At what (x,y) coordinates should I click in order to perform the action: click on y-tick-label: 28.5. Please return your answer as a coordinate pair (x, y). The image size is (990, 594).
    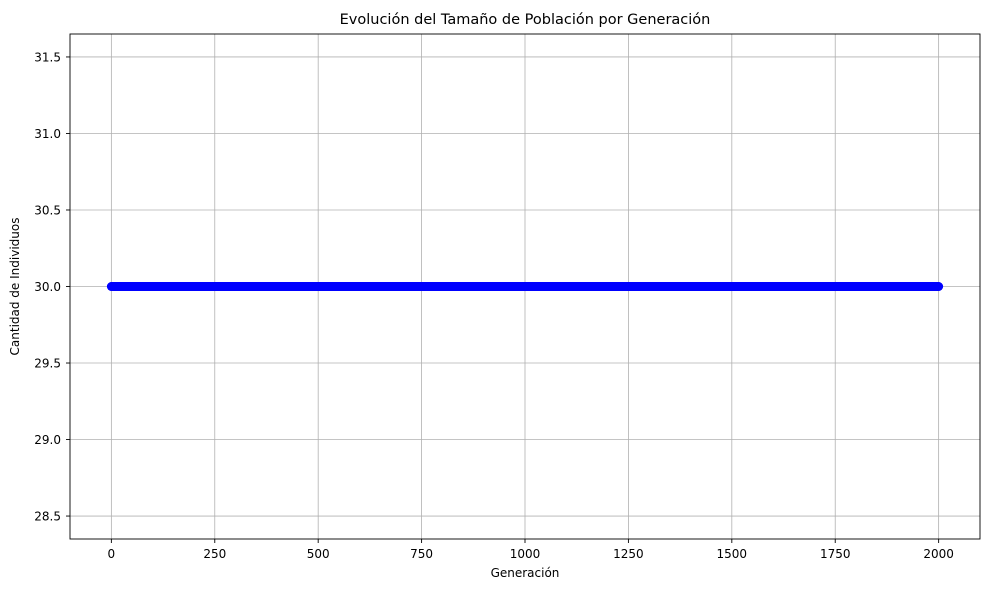
    Looking at the image, I should click on (47, 516).